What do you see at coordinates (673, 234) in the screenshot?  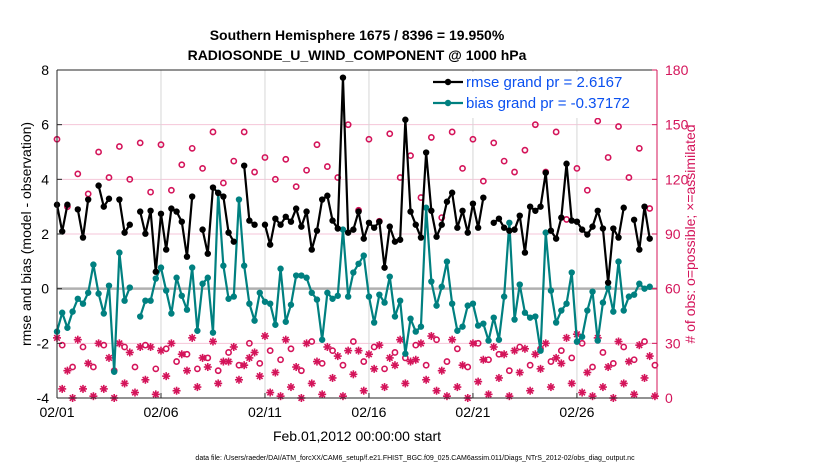 I see `y-tick-label-right: 90` at bounding box center [673, 234].